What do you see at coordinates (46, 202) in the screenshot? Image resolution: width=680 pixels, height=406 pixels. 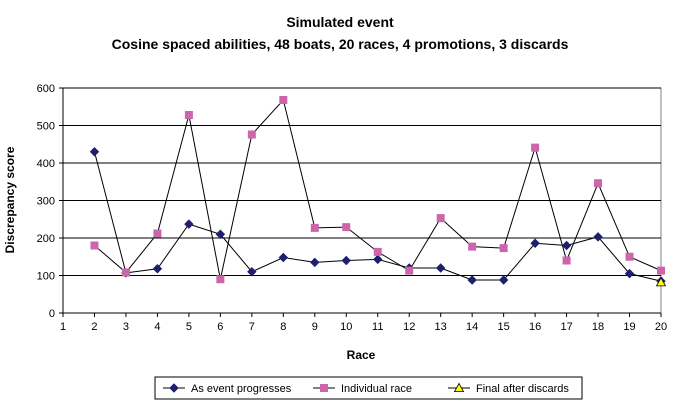 I see `y-tick-label-300: 300` at bounding box center [46, 202].